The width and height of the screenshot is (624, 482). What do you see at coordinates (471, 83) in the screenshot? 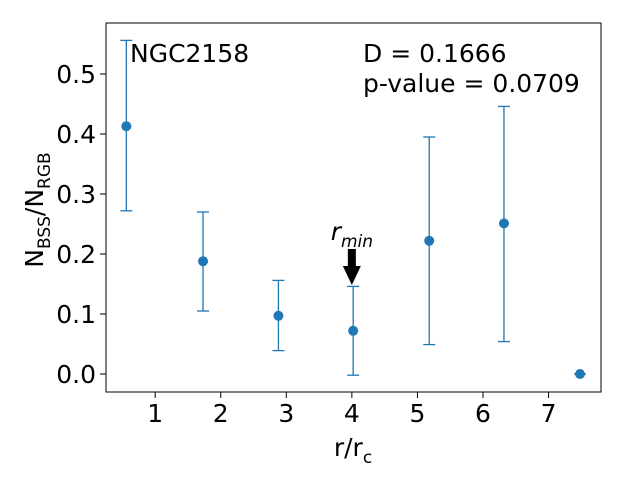
I see `p-value-text: p-value = 0.0709` at bounding box center [471, 83].